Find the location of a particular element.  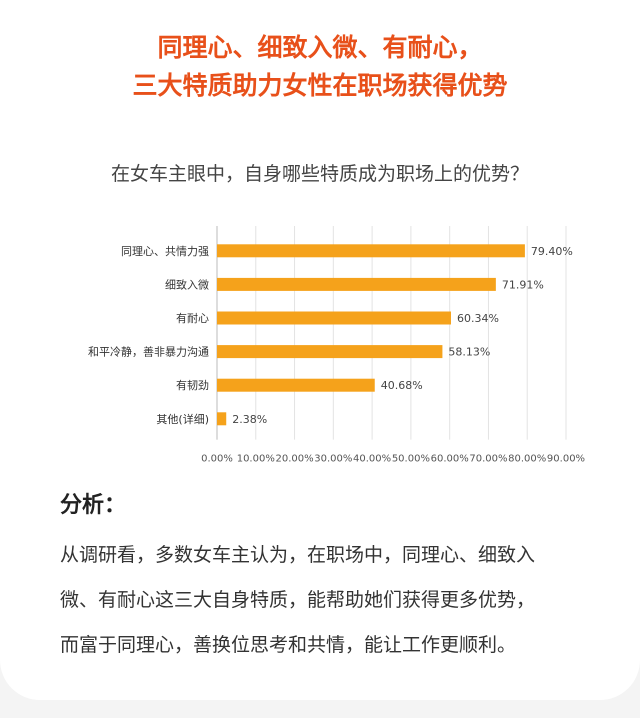

data-label: 79.40% is located at coordinates (552, 251).